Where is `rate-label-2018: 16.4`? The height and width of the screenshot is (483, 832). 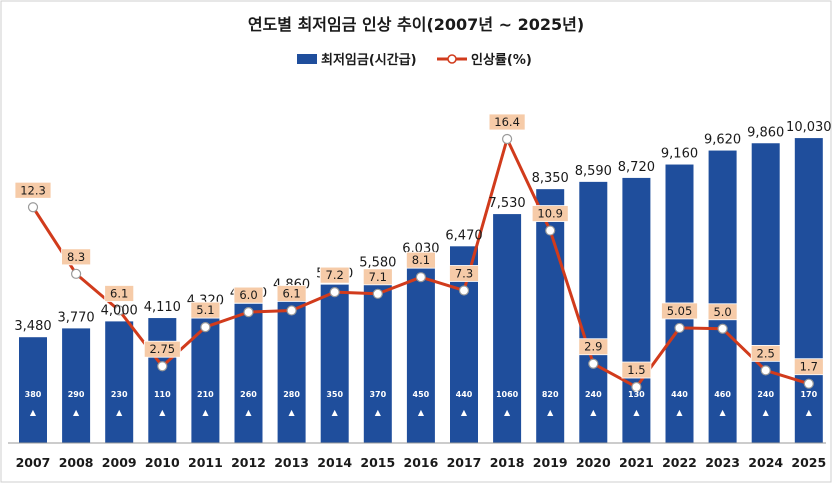 rate-label-2018: 16.4 is located at coordinates (507, 122).